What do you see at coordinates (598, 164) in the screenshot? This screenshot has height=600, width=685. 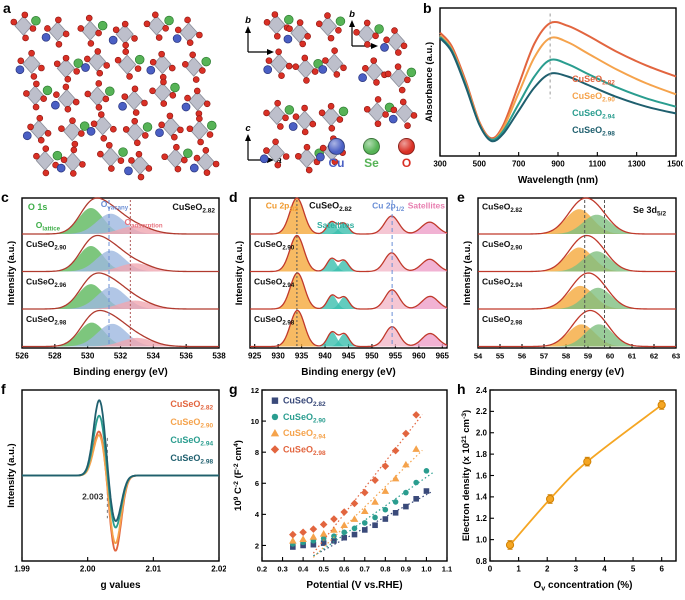 I see `x-tick-label: 1100` at bounding box center [598, 164].